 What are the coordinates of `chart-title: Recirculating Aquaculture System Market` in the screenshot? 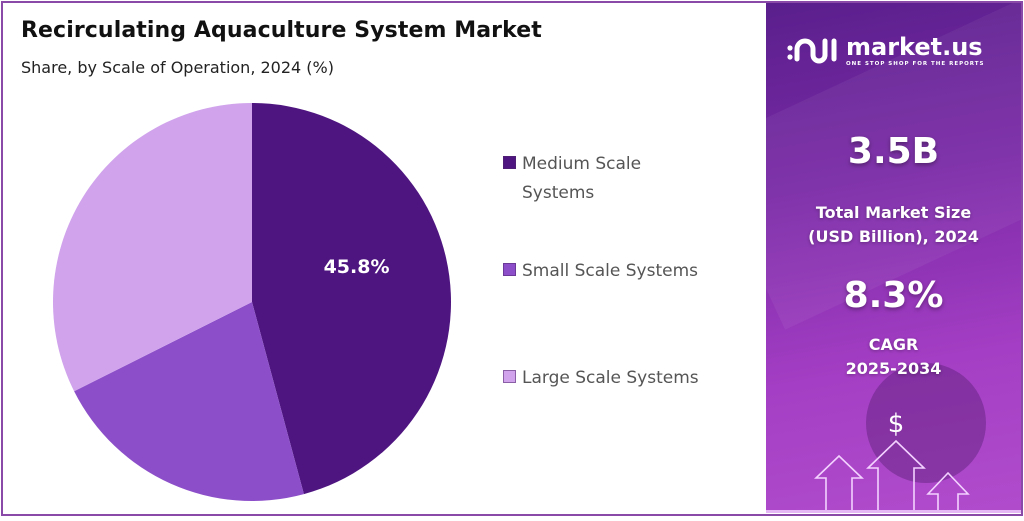 It's located at (281, 30).